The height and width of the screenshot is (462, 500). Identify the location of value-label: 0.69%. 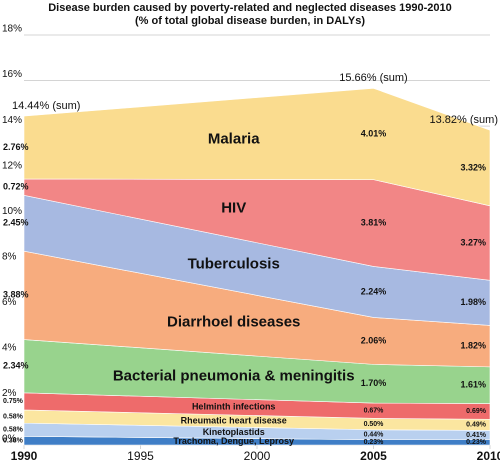
(476, 411).